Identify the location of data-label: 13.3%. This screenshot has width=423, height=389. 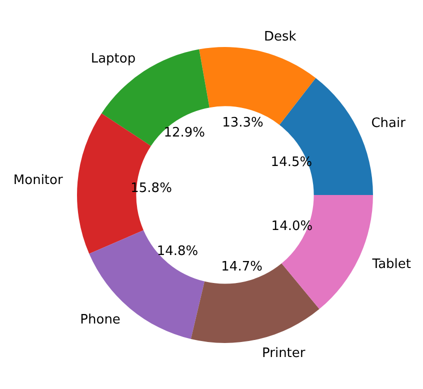
(243, 123).